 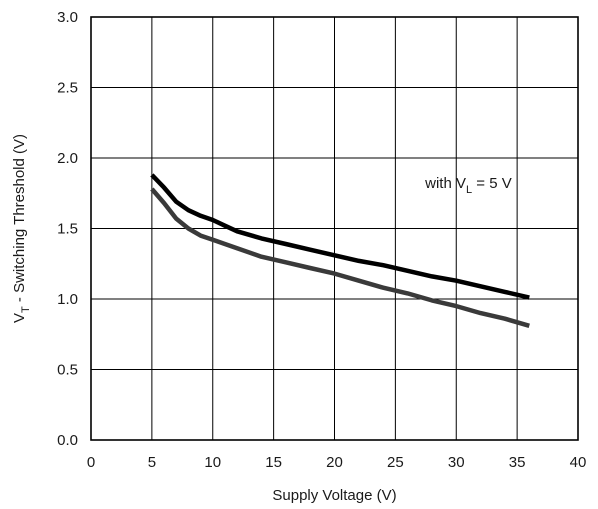 I want to click on y-tick-label: 1.5, so click(x=67, y=229).